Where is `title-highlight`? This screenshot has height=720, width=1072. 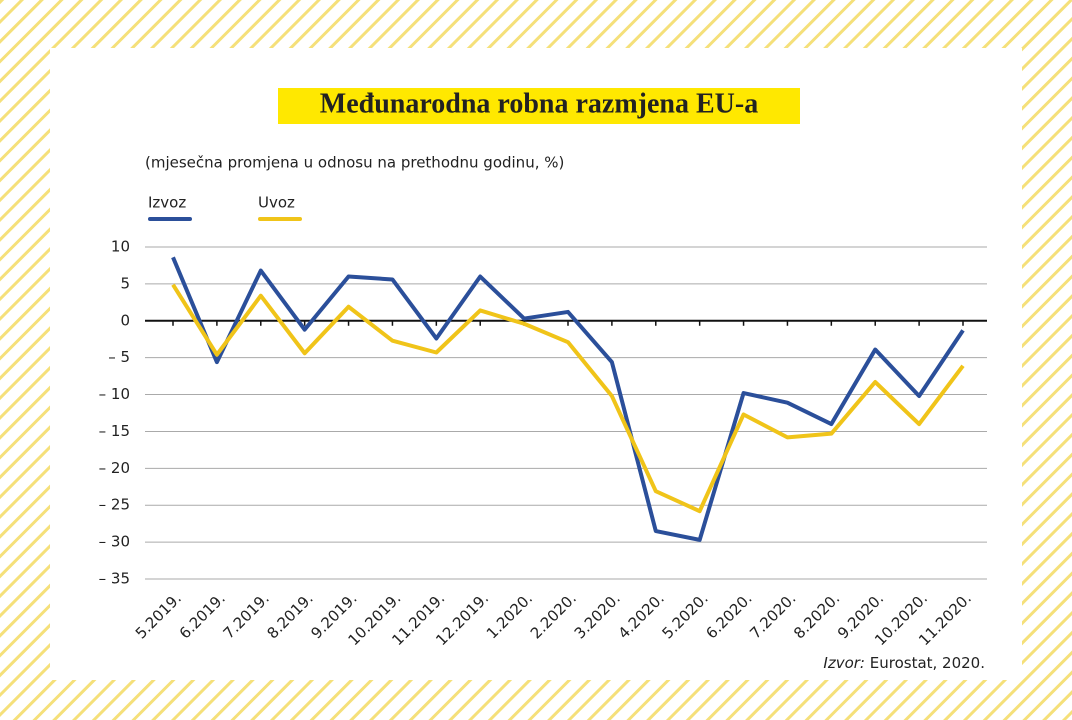
title-highlight is located at coordinates (539, 106).